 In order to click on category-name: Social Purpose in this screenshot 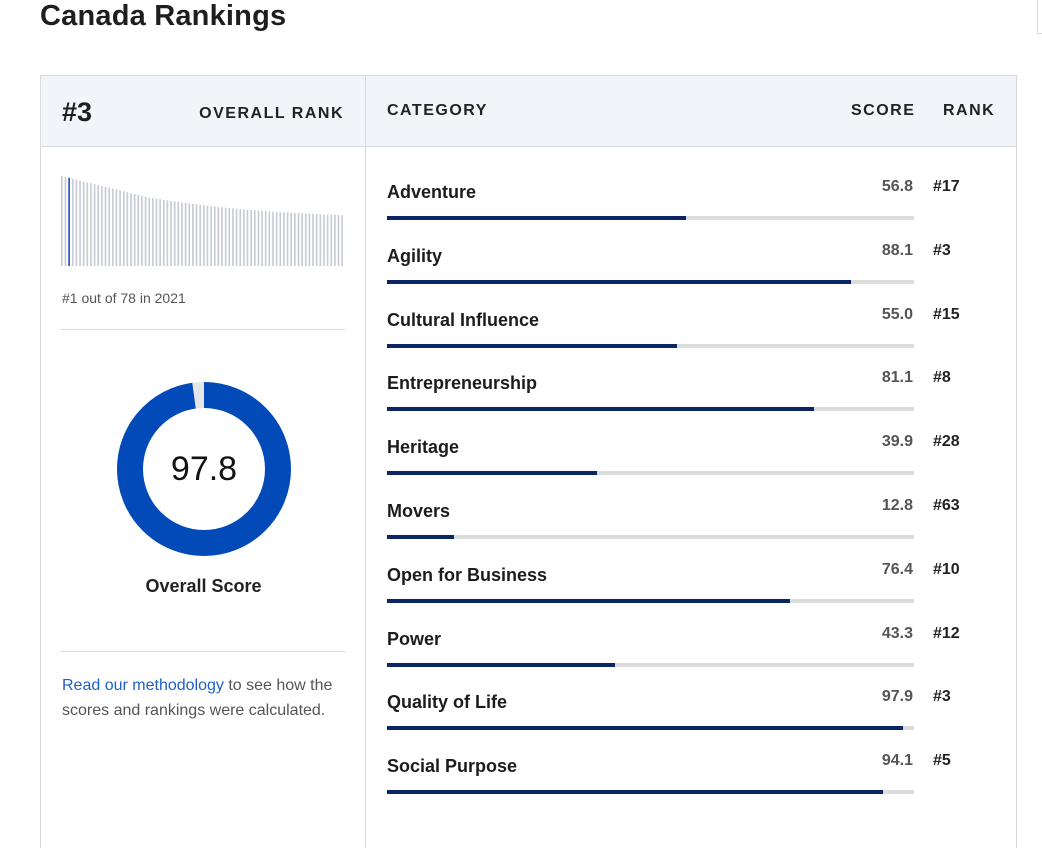, I will do `click(452, 766)`.